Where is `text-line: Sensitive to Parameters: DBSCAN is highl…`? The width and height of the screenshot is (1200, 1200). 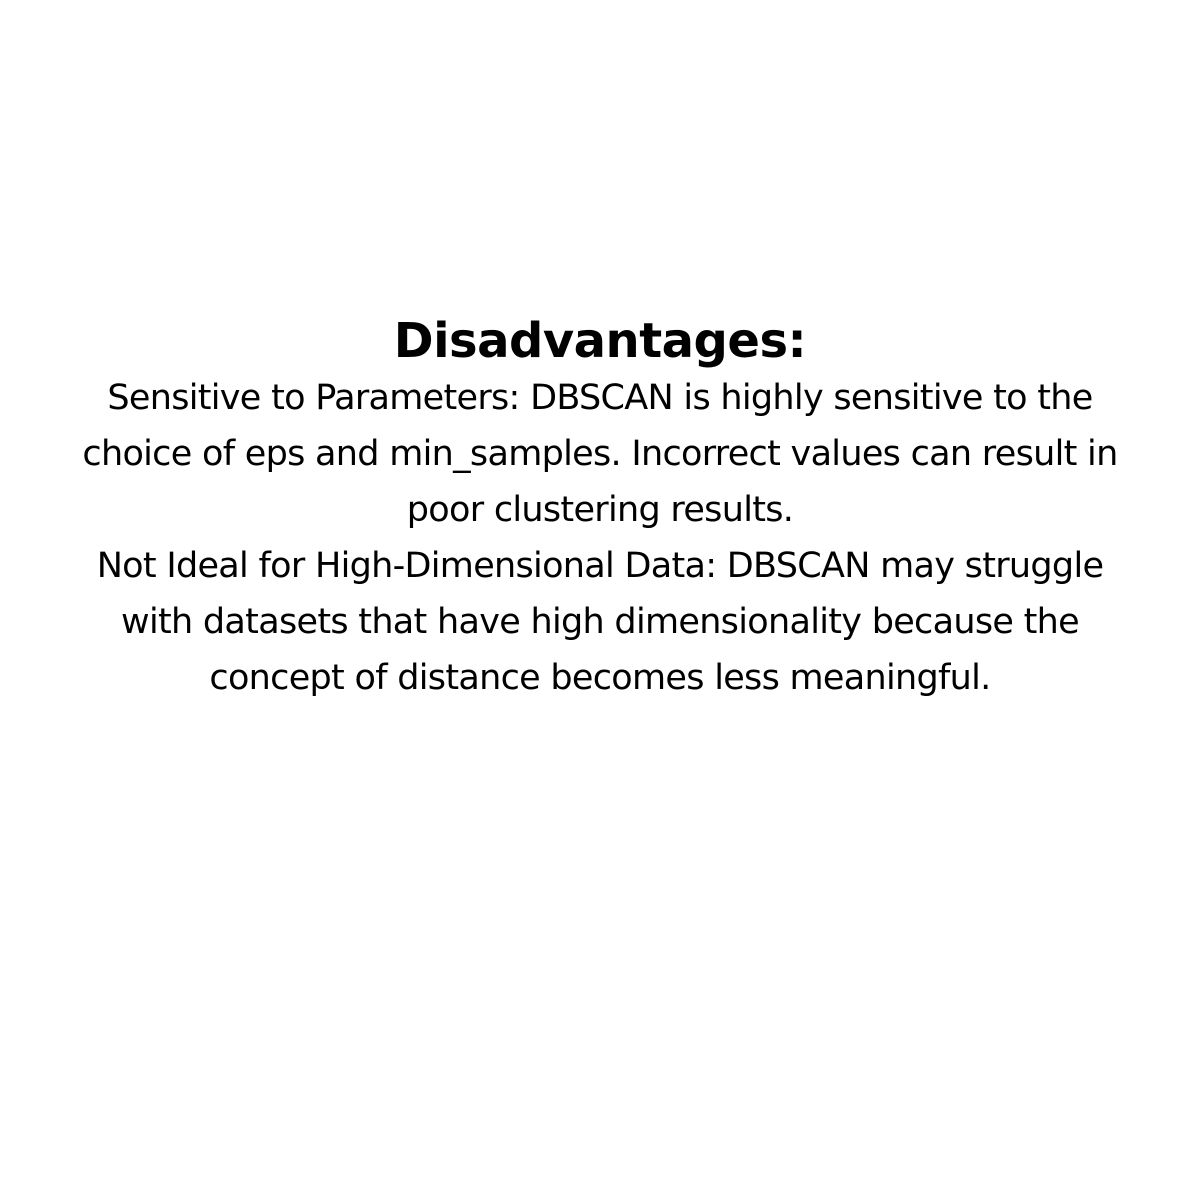
text-line: Sensitive to Parameters: DBSCAN is highl… is located at coordinates (600, 398).